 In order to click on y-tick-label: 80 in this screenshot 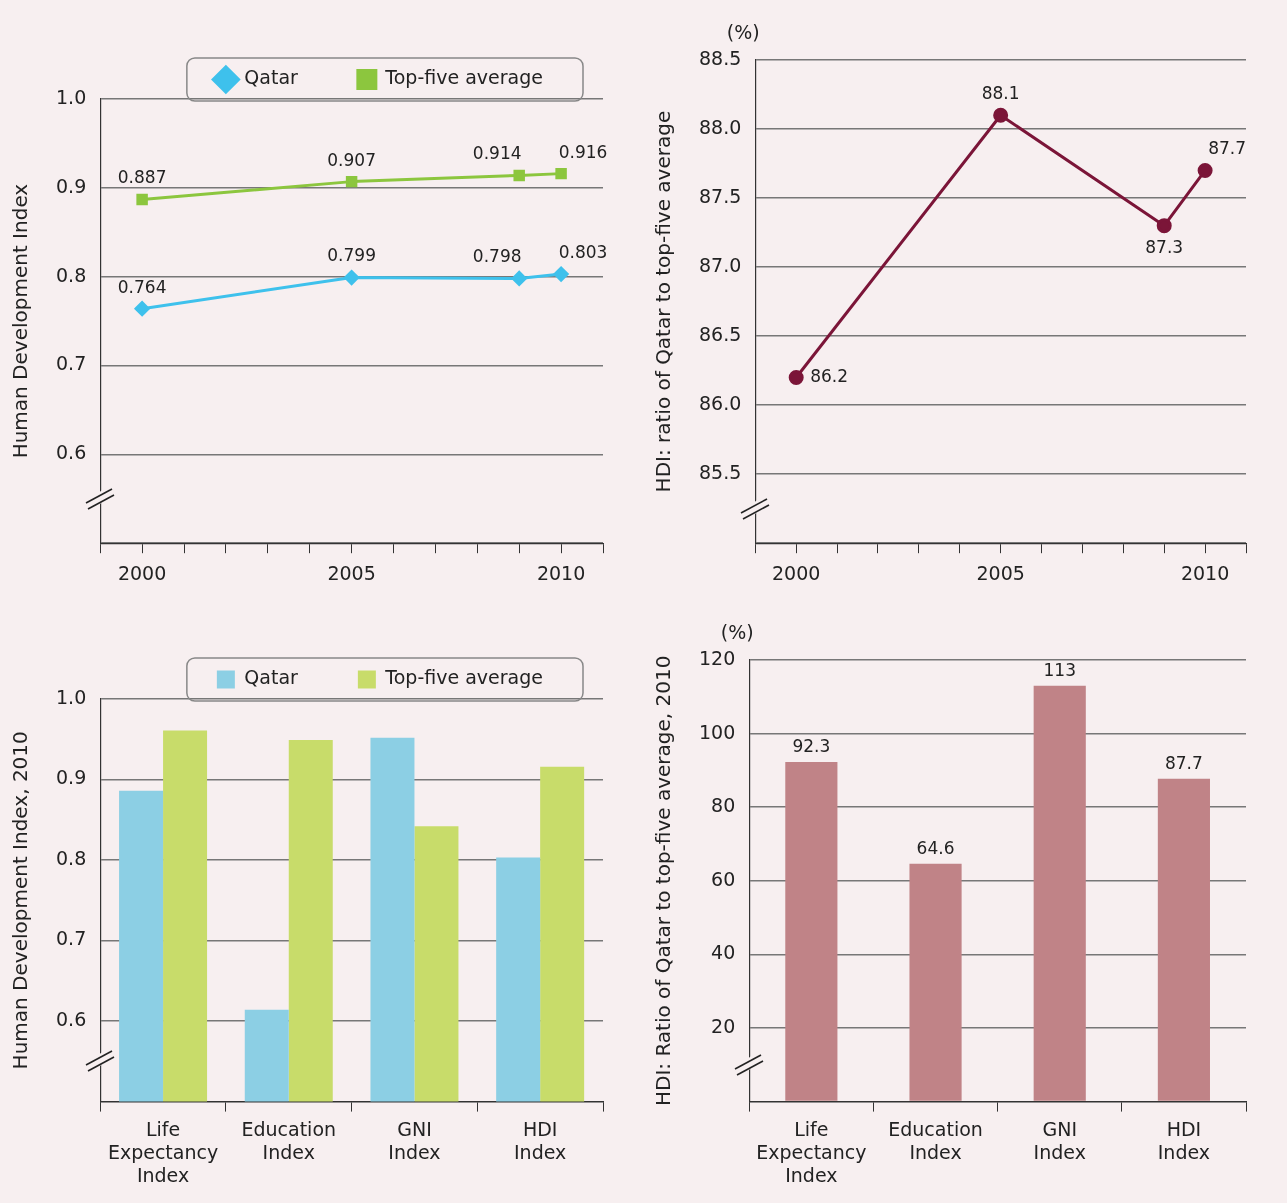, I will do `click(723, 805)`.